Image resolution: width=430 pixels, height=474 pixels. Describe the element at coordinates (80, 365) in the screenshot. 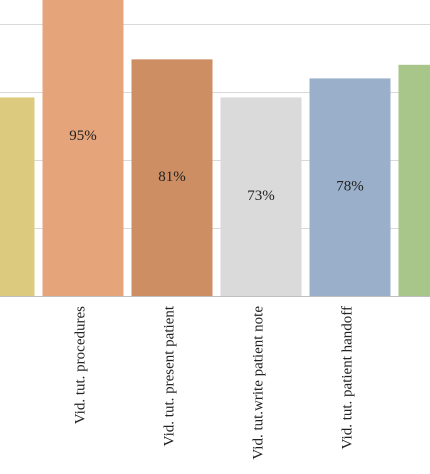

I see `category-label-2: Vid. tut. procedures` at that location.